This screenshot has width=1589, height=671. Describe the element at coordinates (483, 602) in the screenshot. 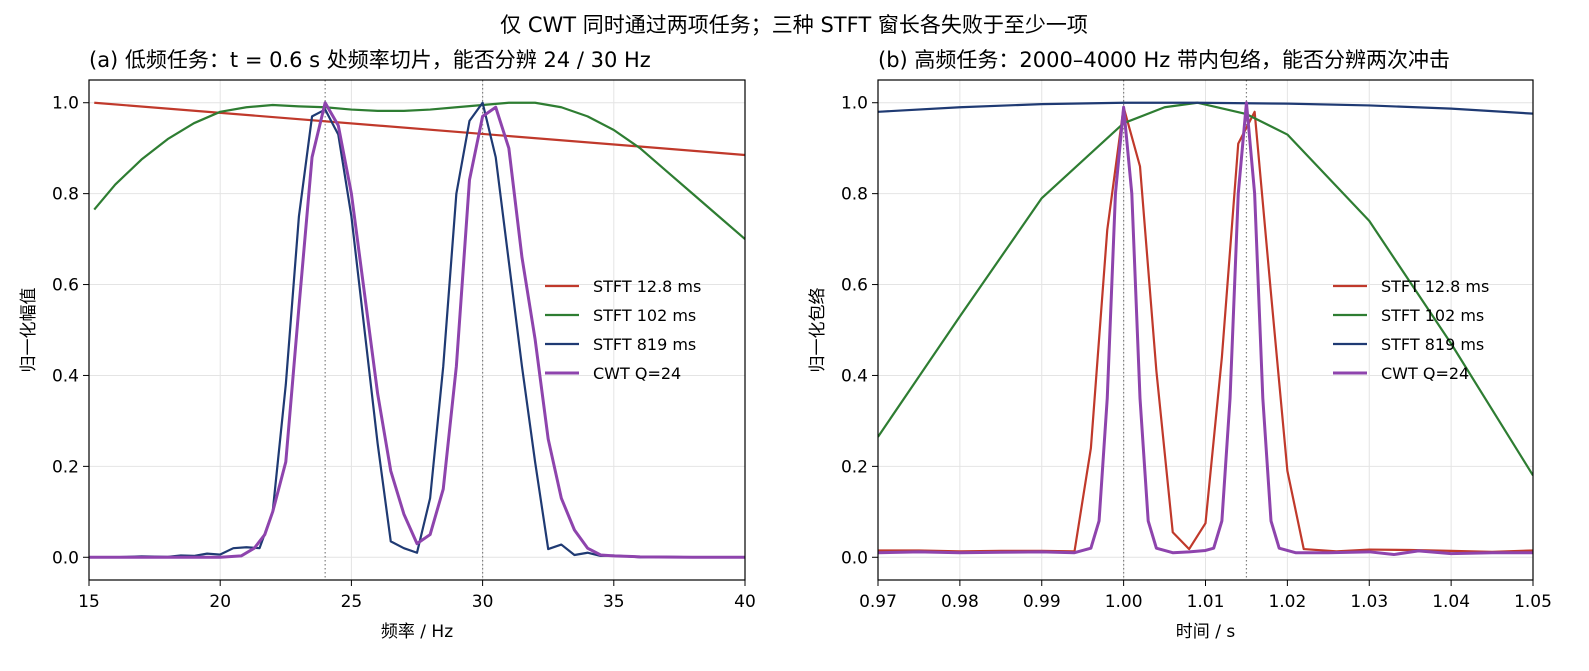

I see `x-tick-label: 30` at that location.